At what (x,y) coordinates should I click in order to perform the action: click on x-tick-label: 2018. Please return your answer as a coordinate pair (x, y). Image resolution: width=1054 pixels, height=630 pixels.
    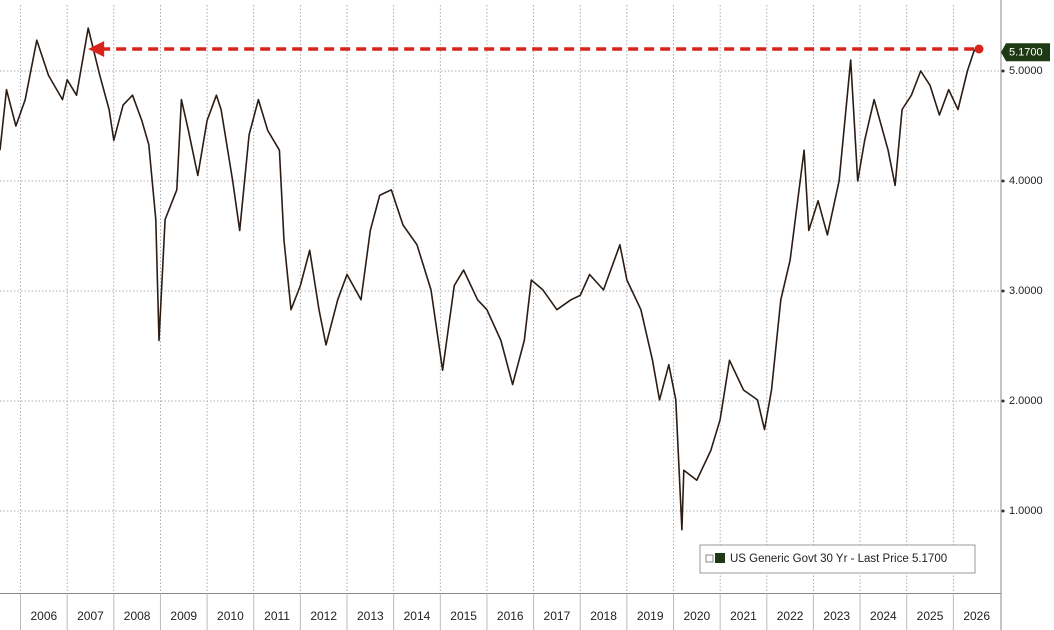
    Looking at the image, I should click on (603, 616).